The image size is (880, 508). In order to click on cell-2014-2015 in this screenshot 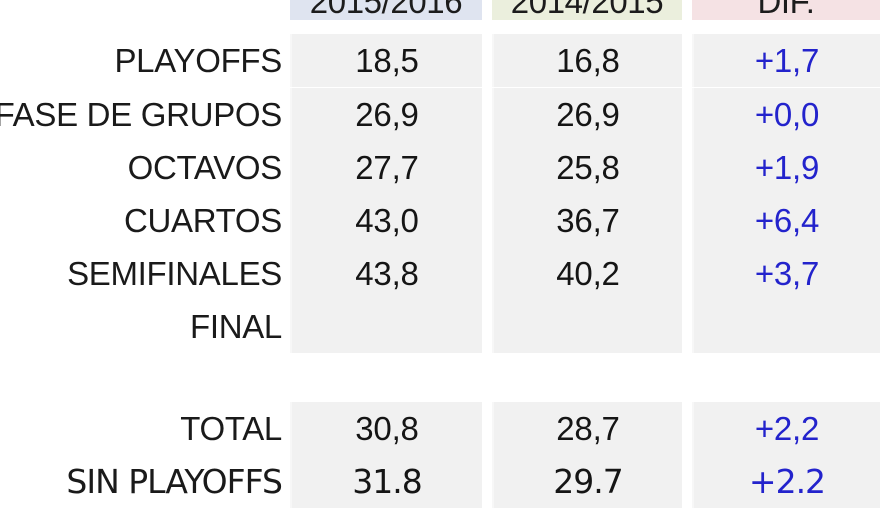, I will do `click(587, 326)`.